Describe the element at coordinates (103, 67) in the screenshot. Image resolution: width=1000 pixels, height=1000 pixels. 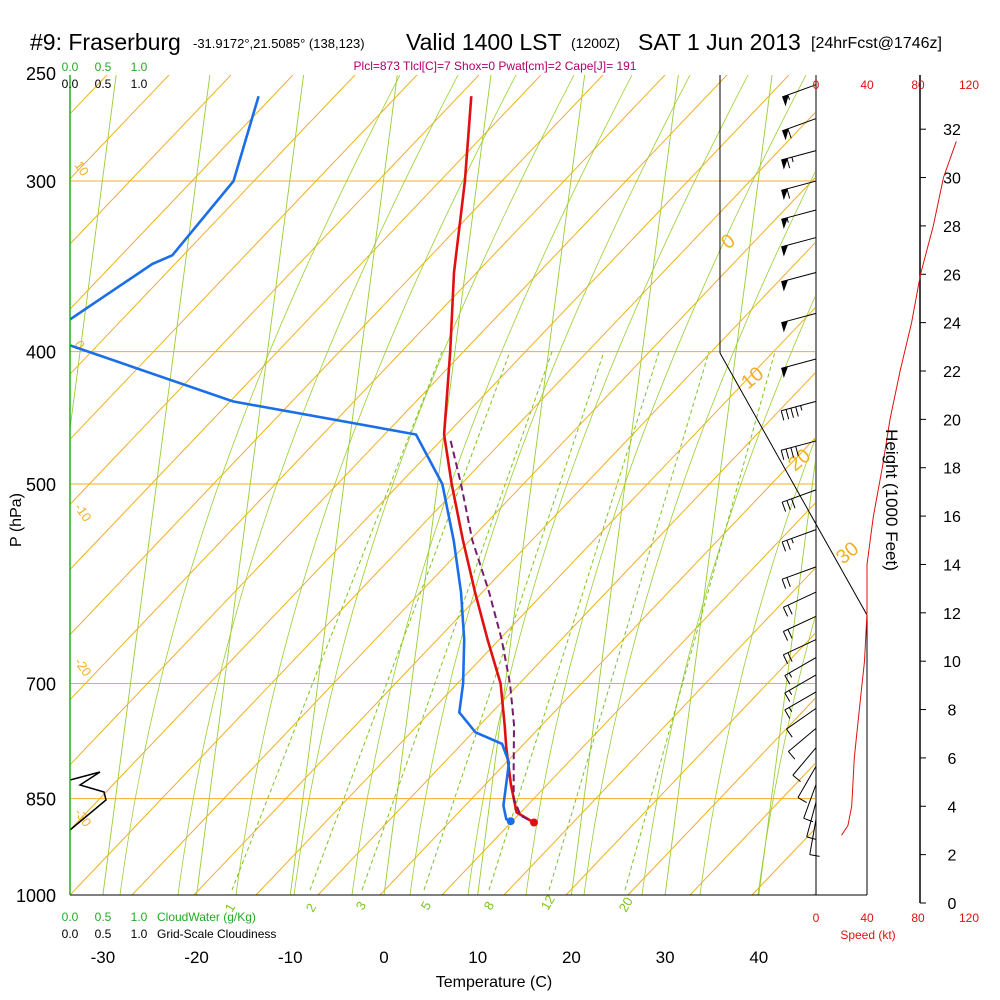
I see `cloudwater-tick-top: 0.5` at that location.